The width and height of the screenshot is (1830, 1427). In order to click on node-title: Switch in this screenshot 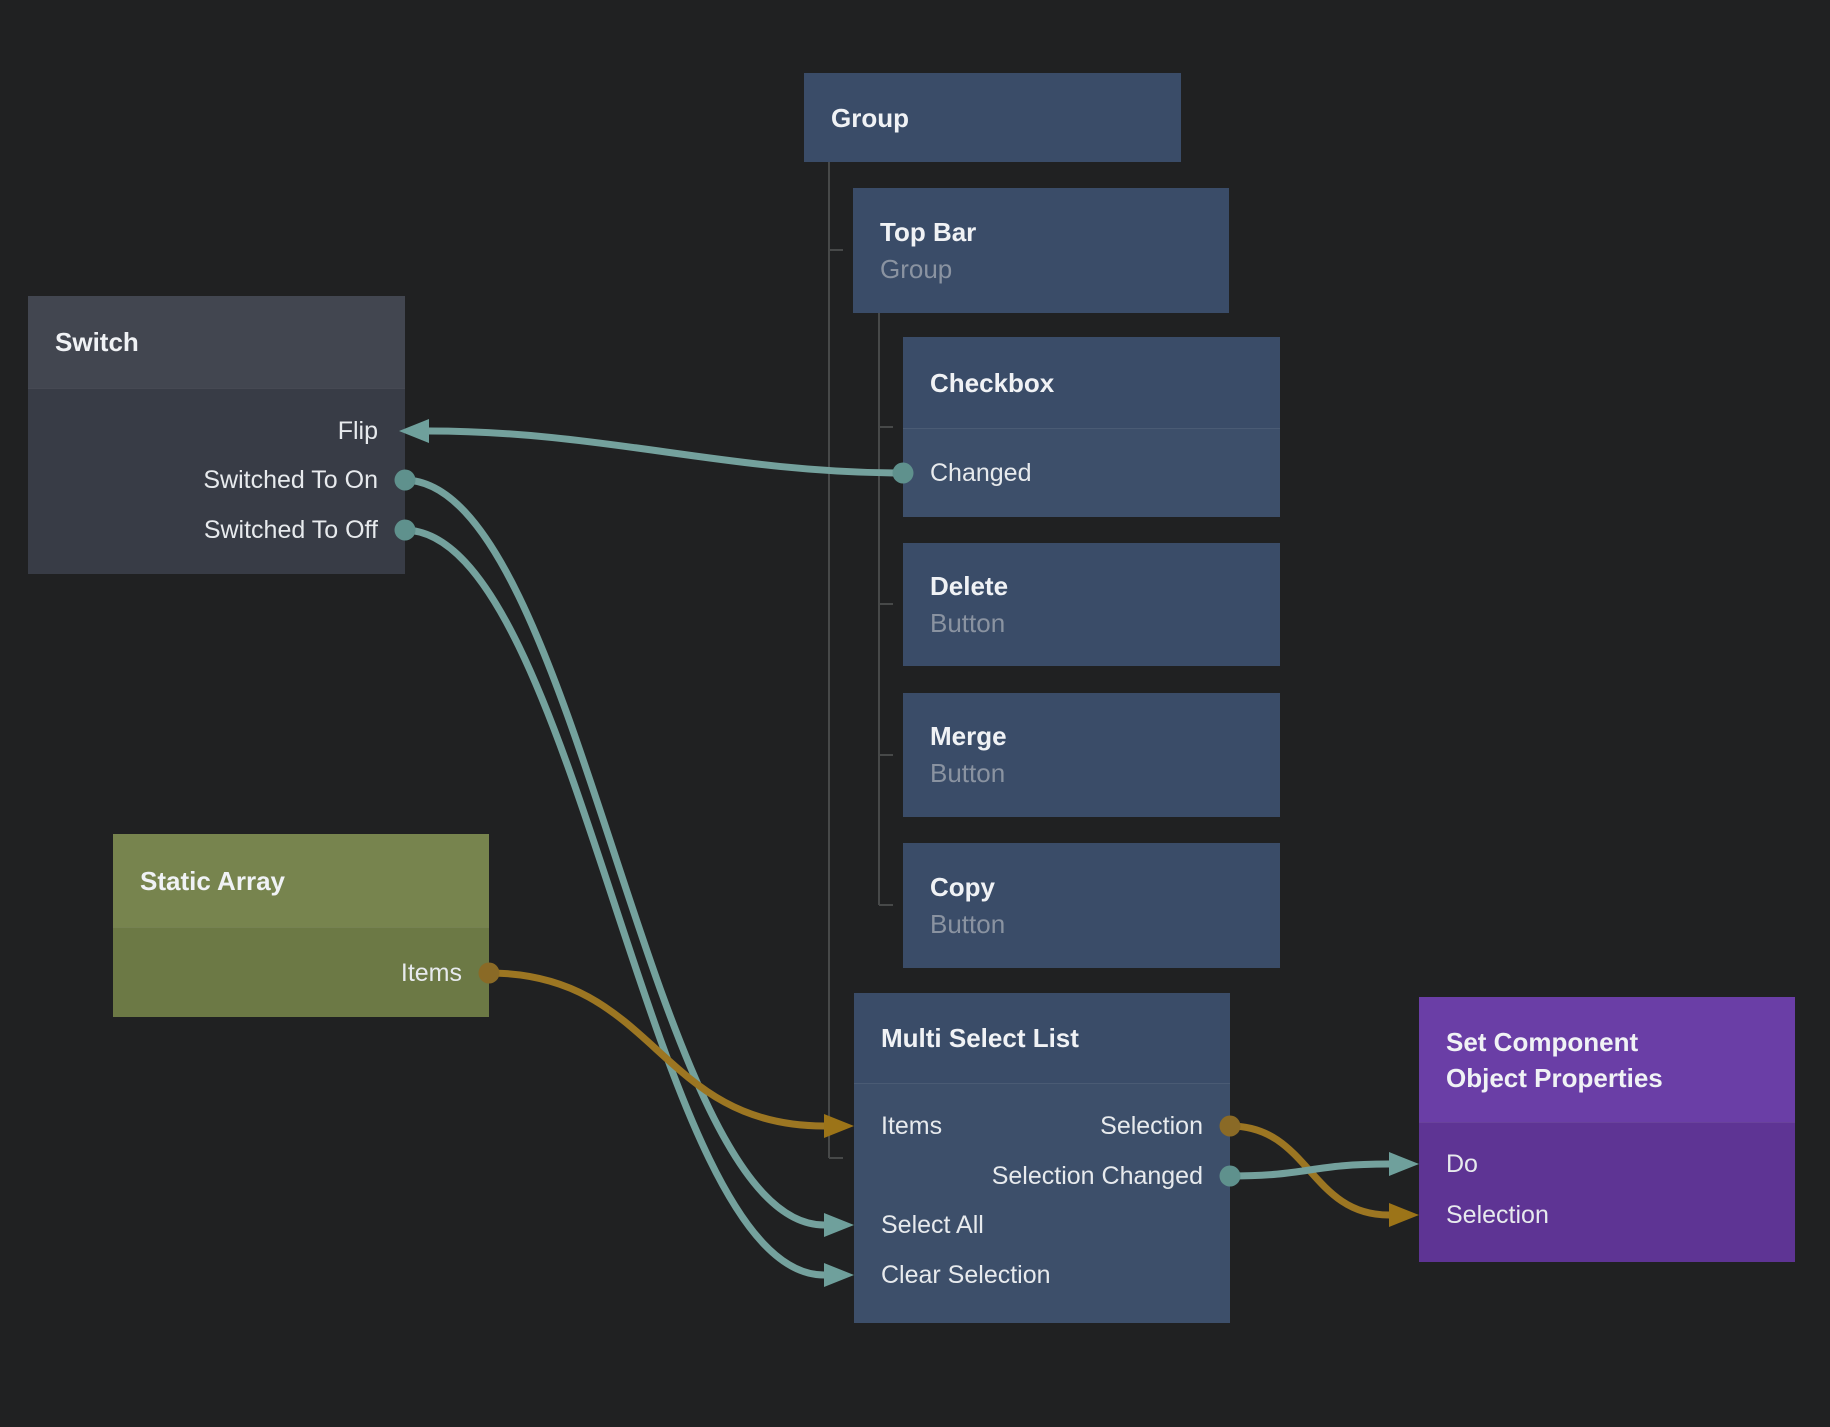, I will do `click(97, 342)`.